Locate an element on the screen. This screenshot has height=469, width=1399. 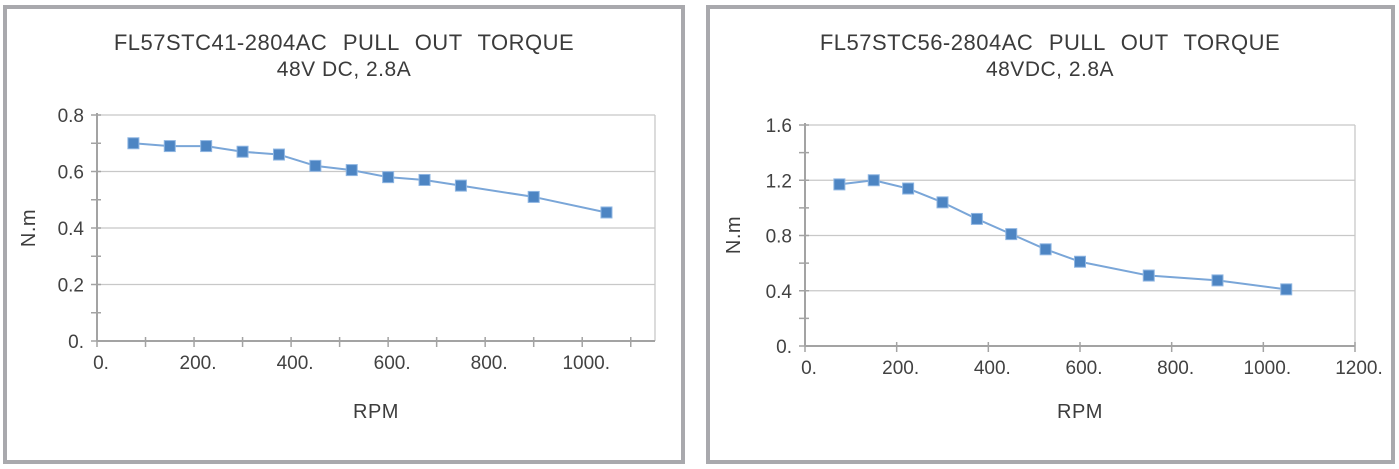
y-tick-label: 1.2 is located at coordinates (779, 181).